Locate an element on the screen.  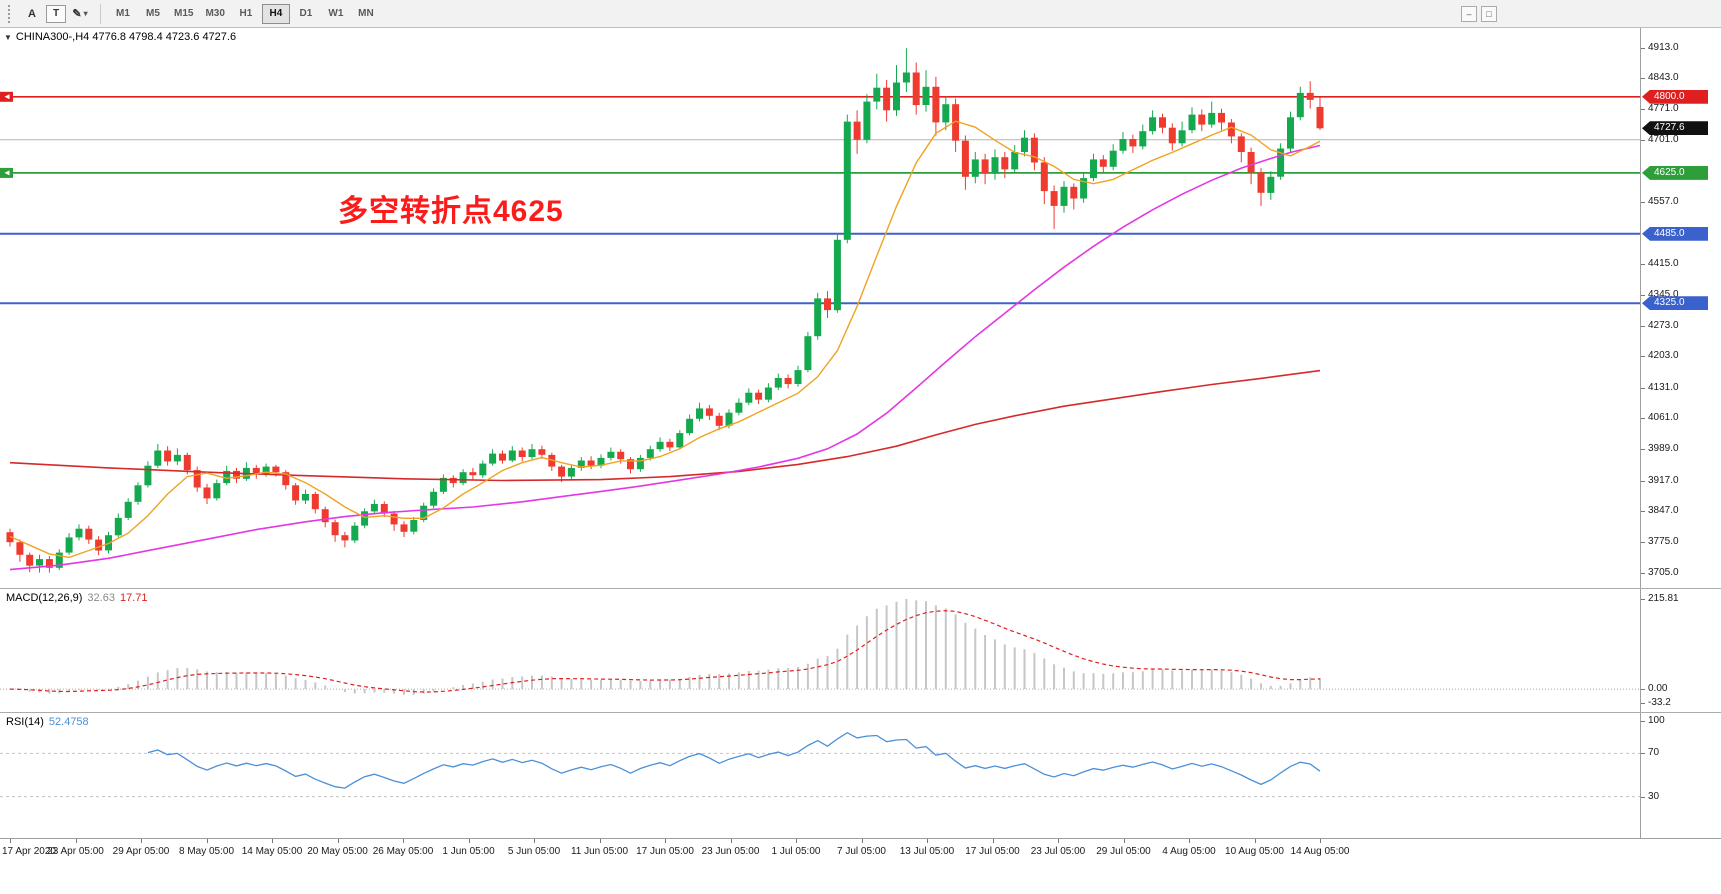
chevron-down-icon: ▾ is located at coordinates (85, 13).